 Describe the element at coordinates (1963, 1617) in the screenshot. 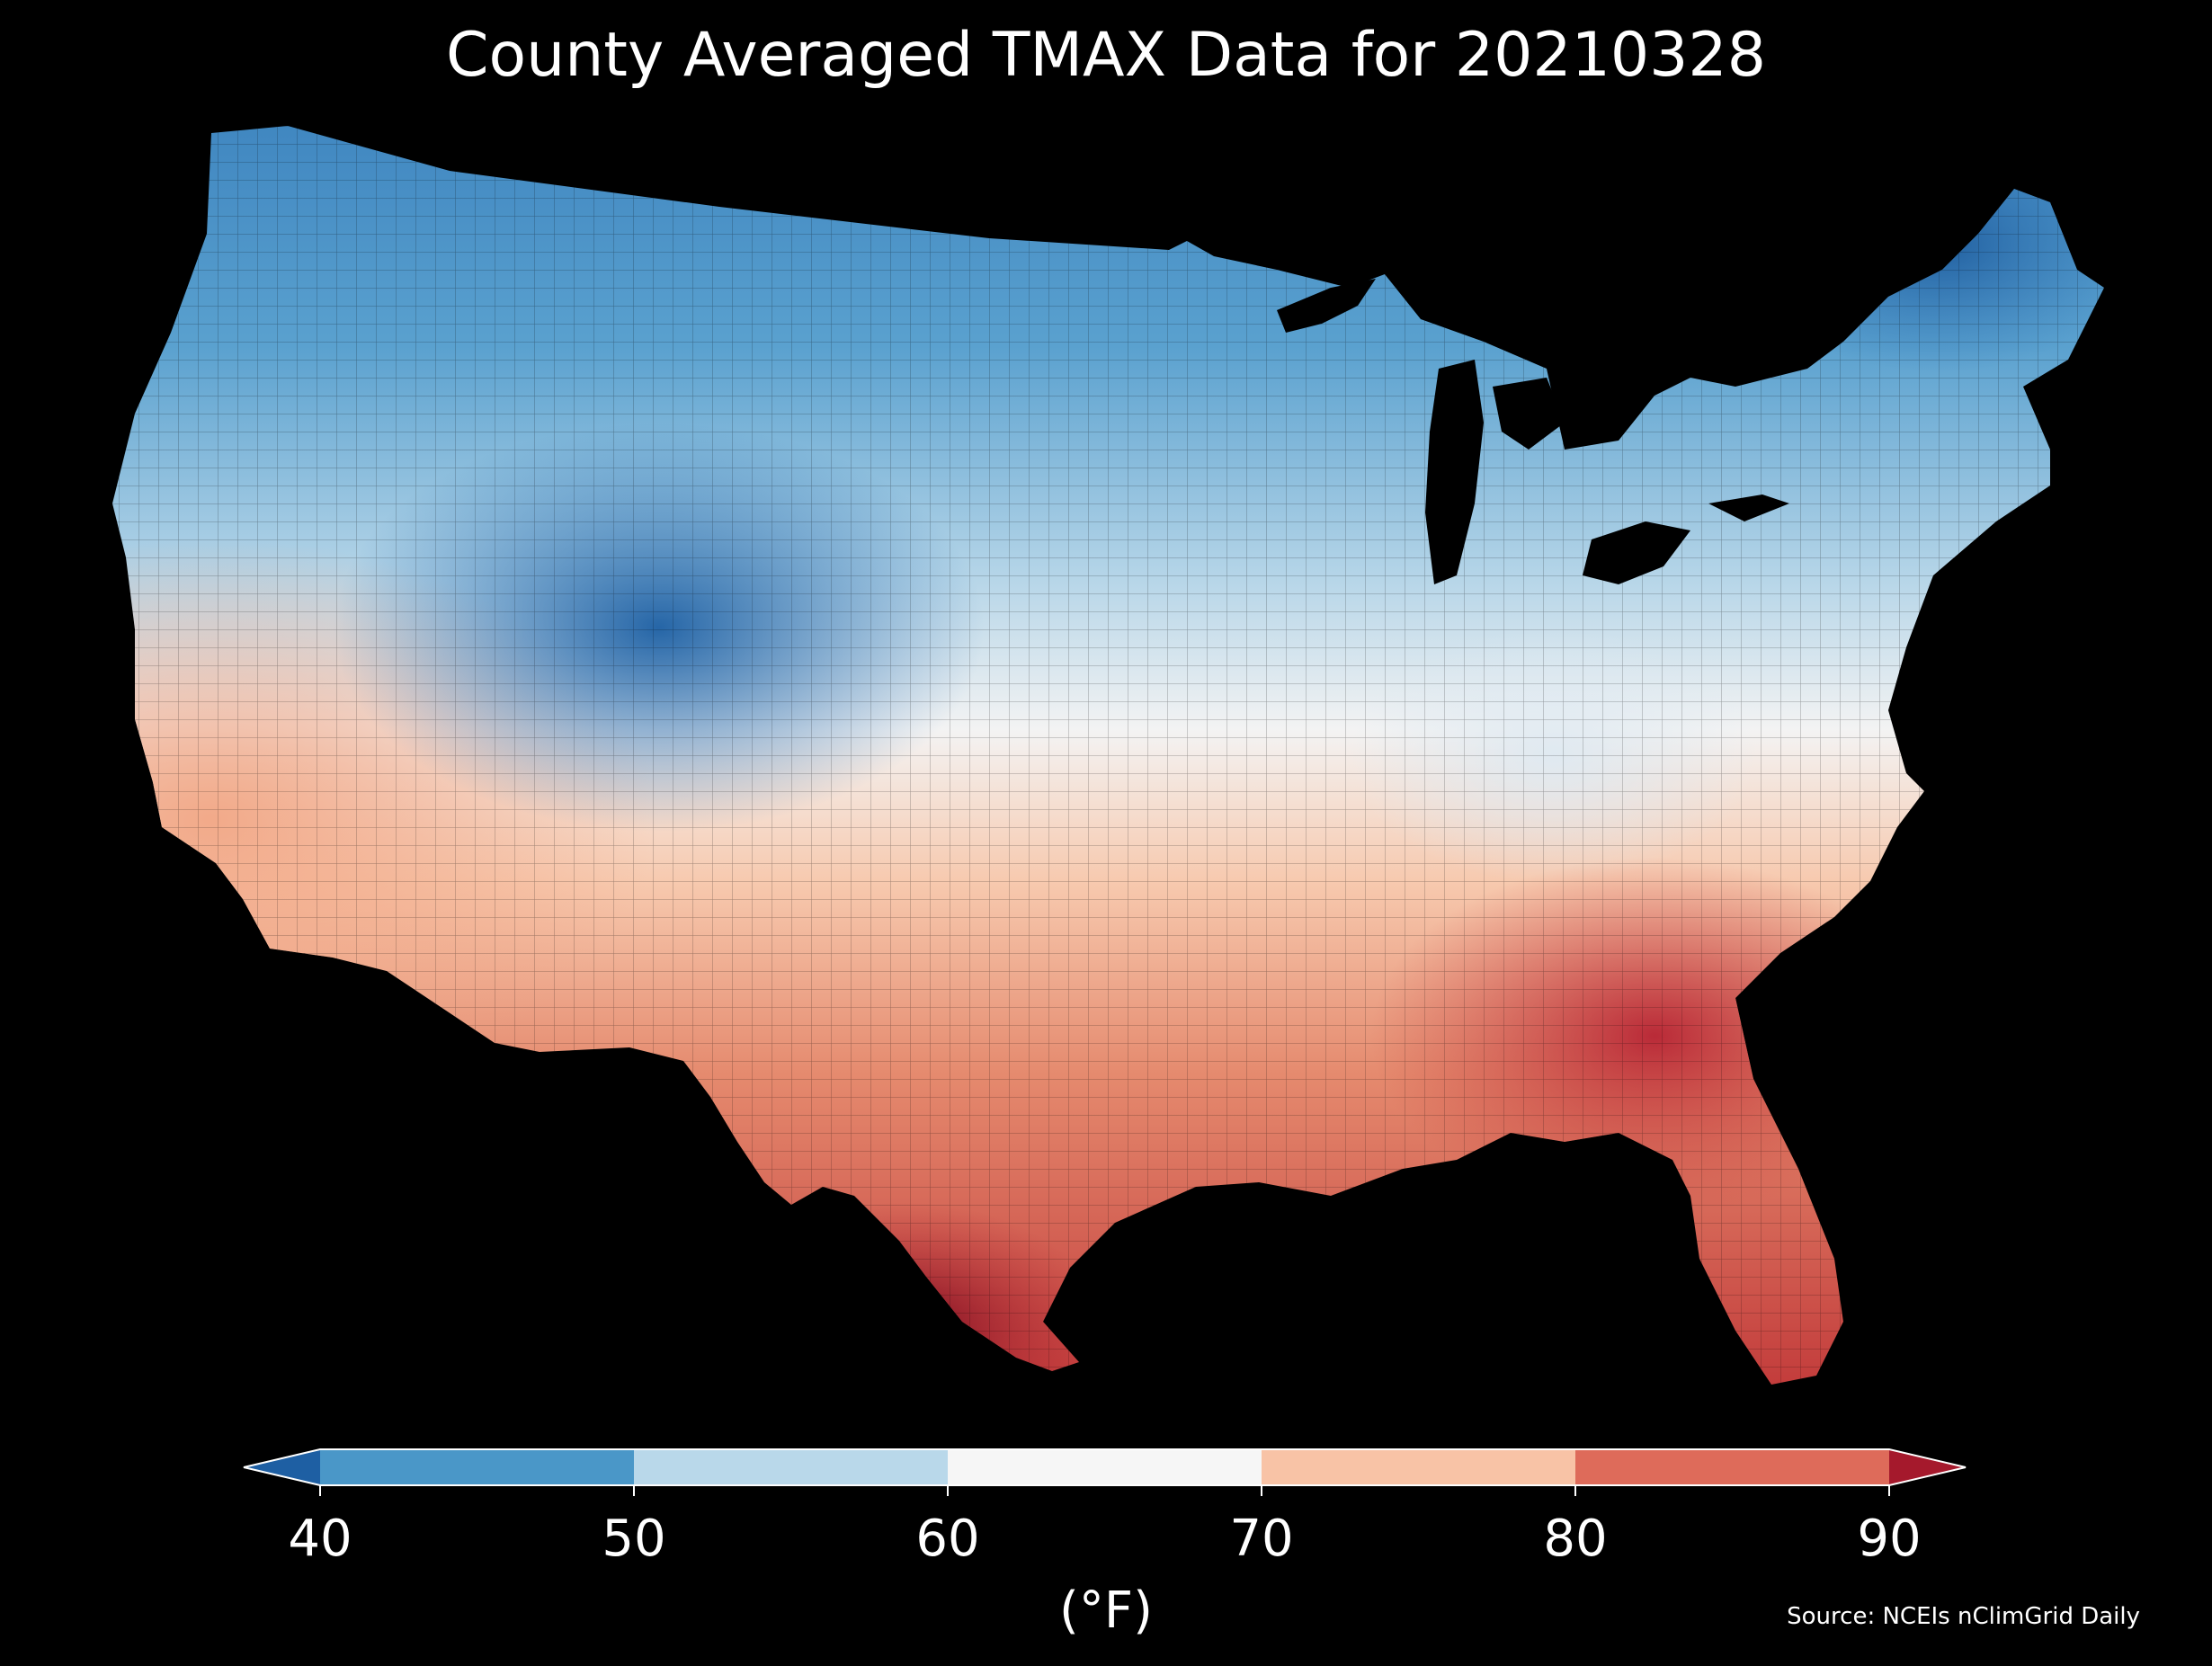

I see `source-credit: Source: NCEIs nClimGrid Daily` at that location.